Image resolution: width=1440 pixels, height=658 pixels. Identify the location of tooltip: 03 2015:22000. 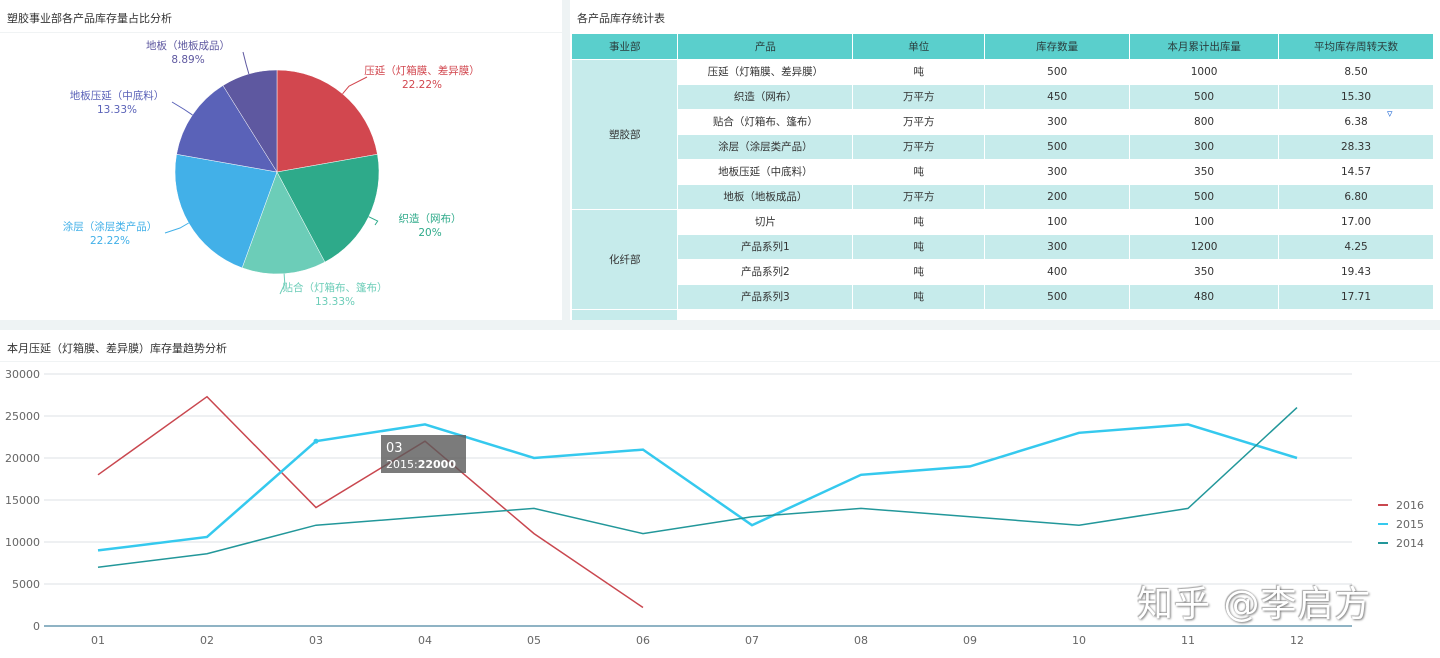
(423, 454).